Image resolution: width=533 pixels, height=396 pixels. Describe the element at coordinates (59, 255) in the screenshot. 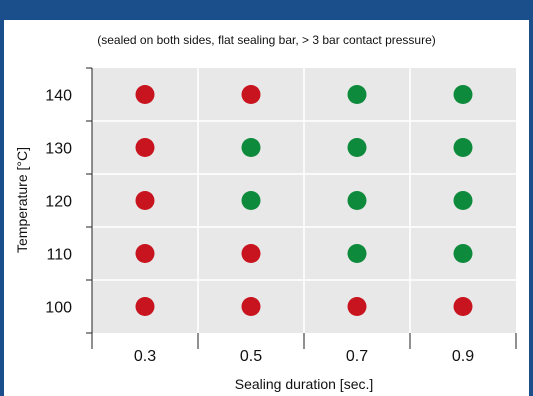

I see `y-tick-label: 110` at that location.